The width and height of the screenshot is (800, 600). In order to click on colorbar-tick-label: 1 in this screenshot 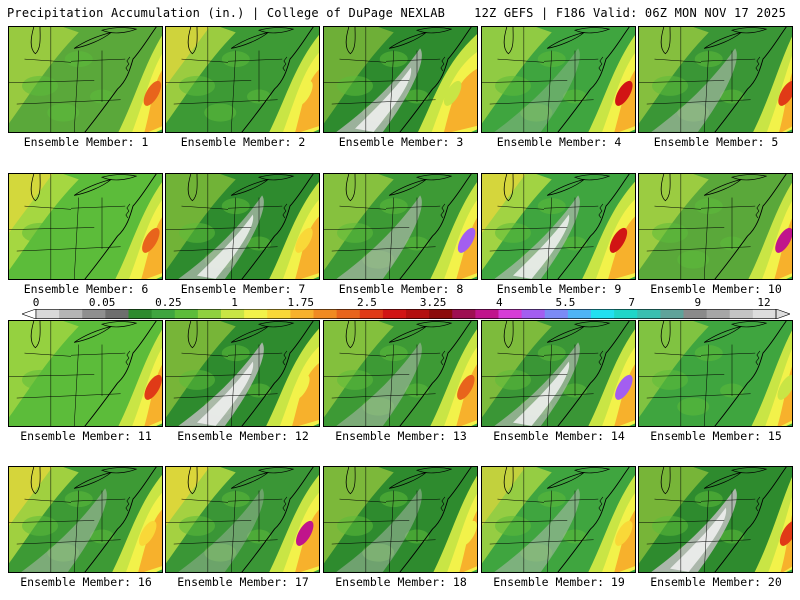, I will do `click(234, 302)`.